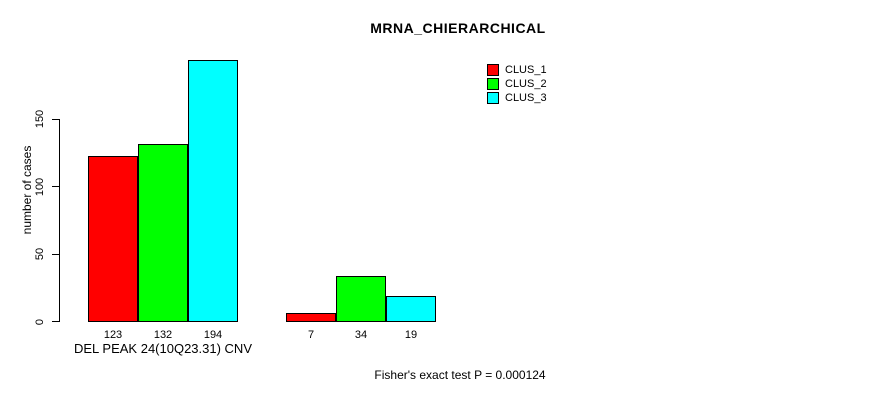 The image size is (890, 400). What do you see at coordinates (113, 334) in the screenshot?
I see `bar-value-label: 123` at bounding box center [113, 334].